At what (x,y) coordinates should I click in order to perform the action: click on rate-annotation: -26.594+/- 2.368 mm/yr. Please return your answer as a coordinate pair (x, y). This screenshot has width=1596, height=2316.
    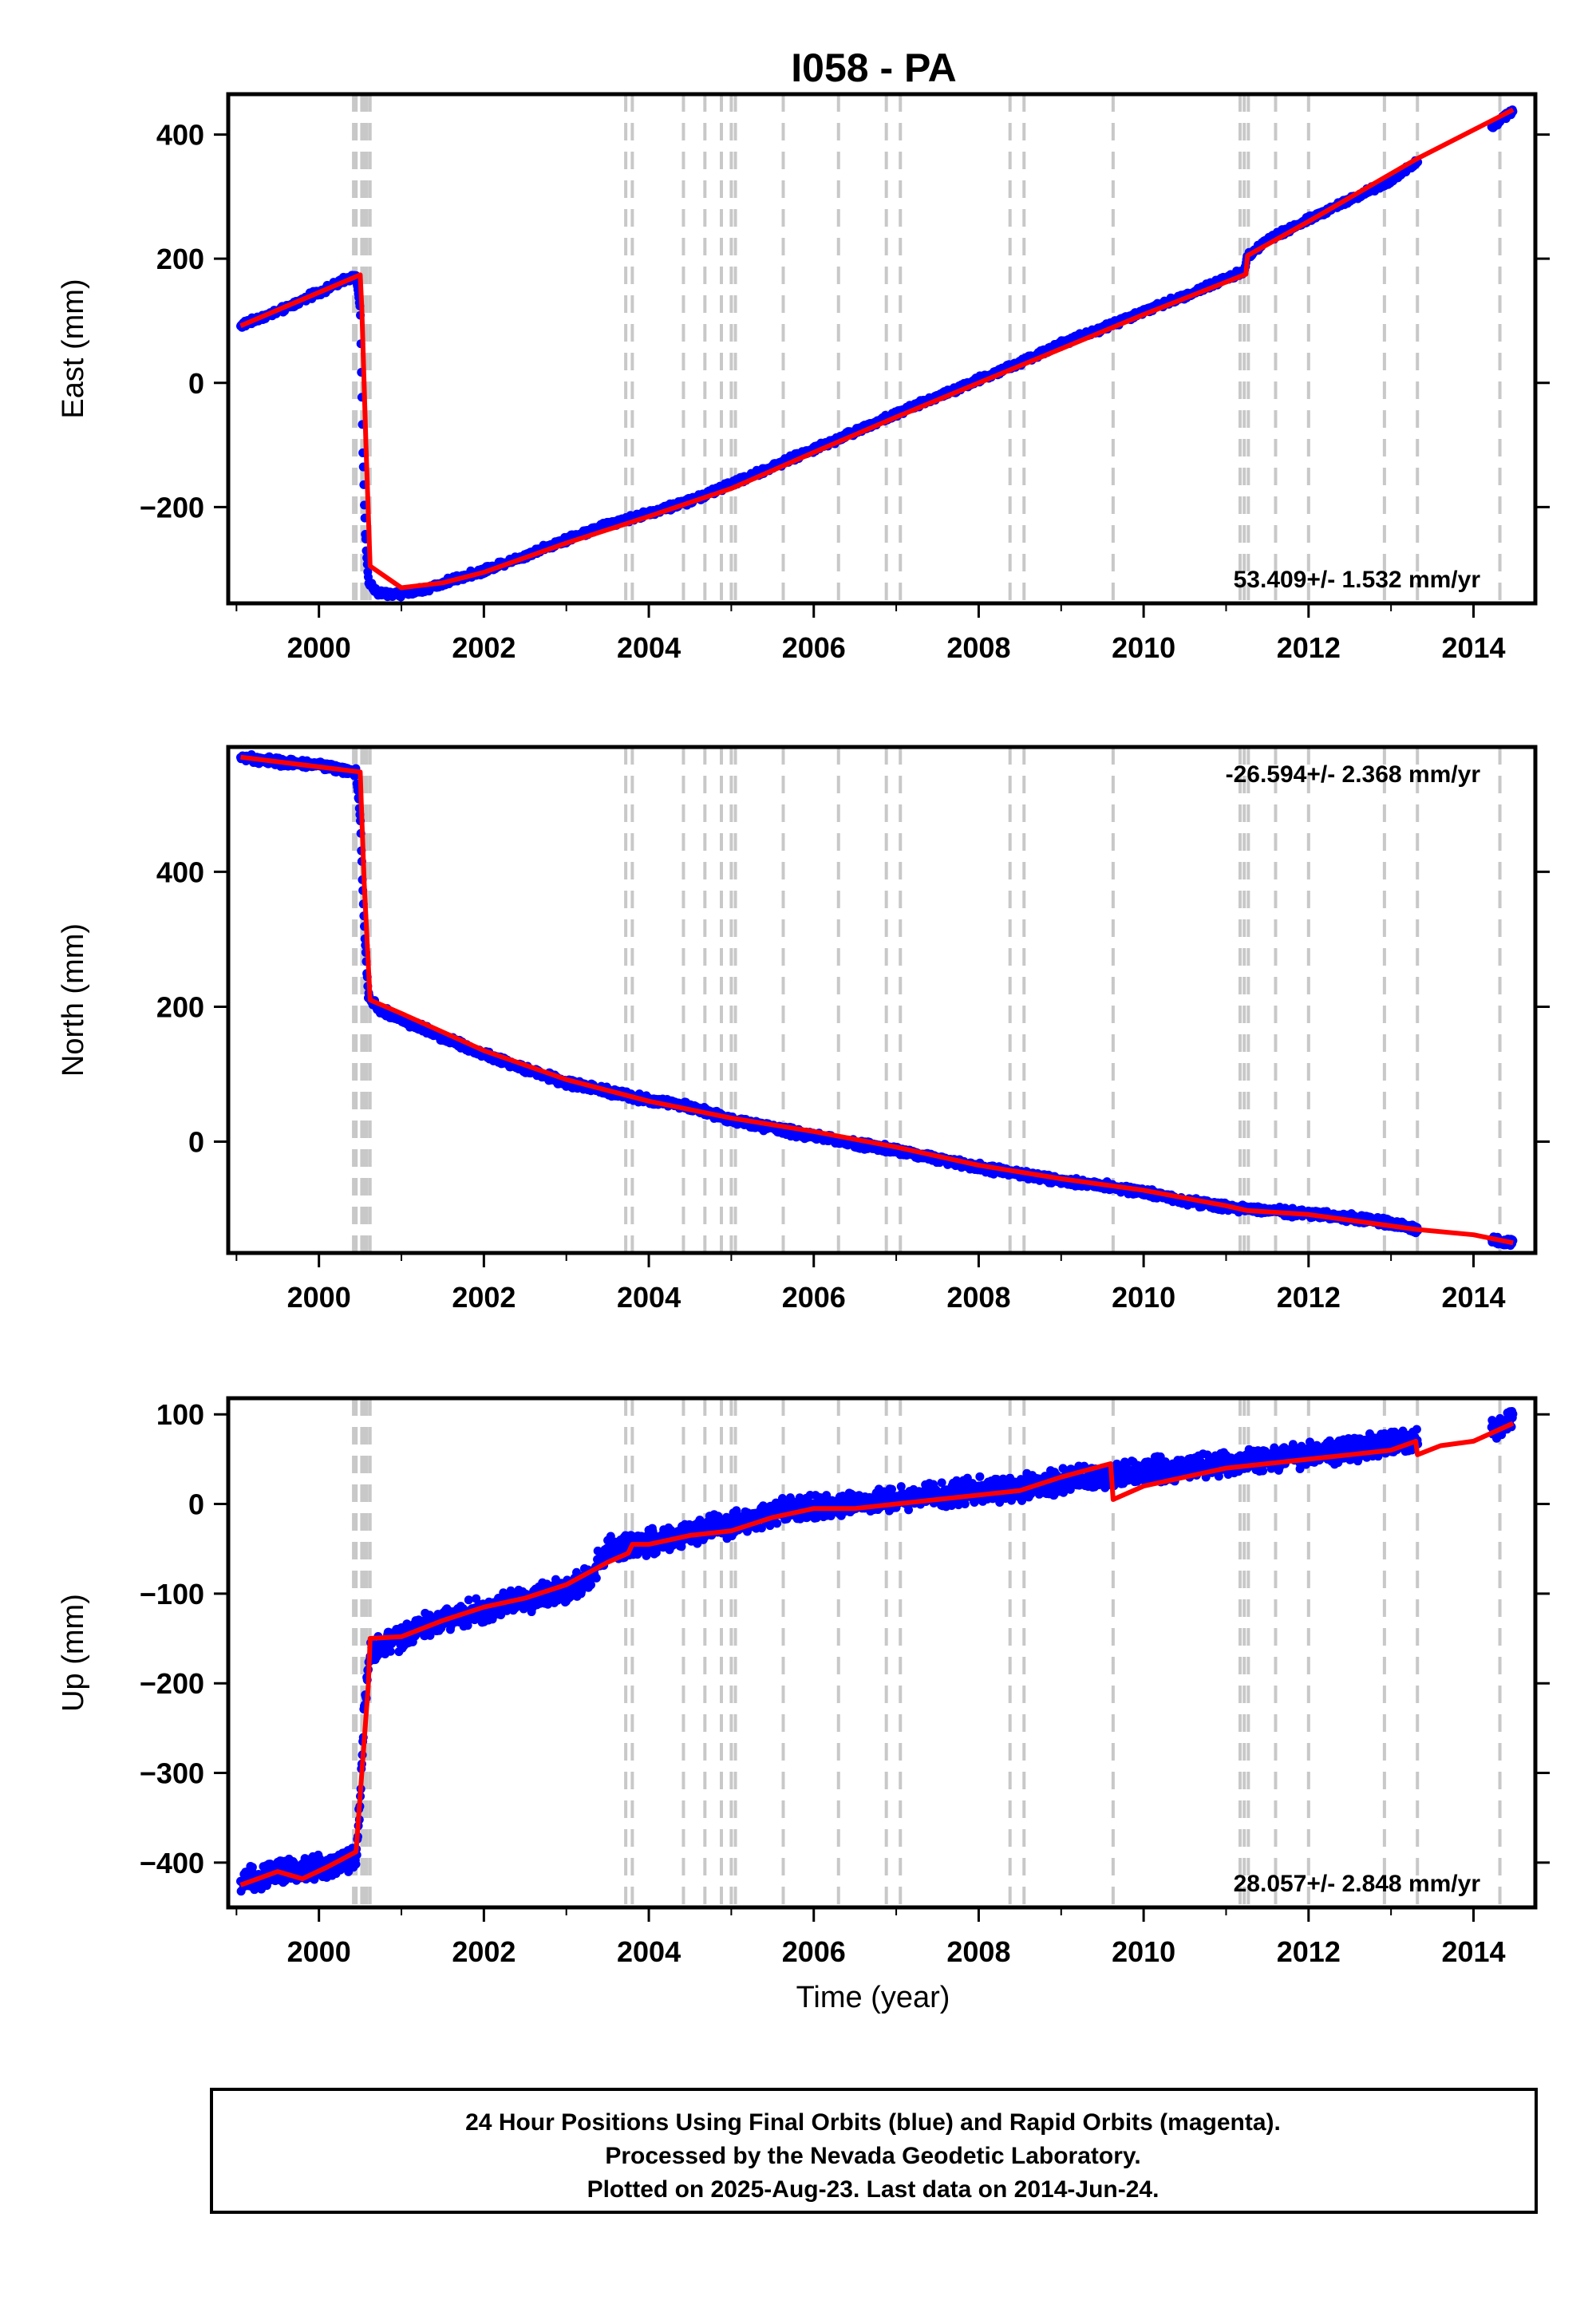
    Looking at the image, I should click on (1353, 774).